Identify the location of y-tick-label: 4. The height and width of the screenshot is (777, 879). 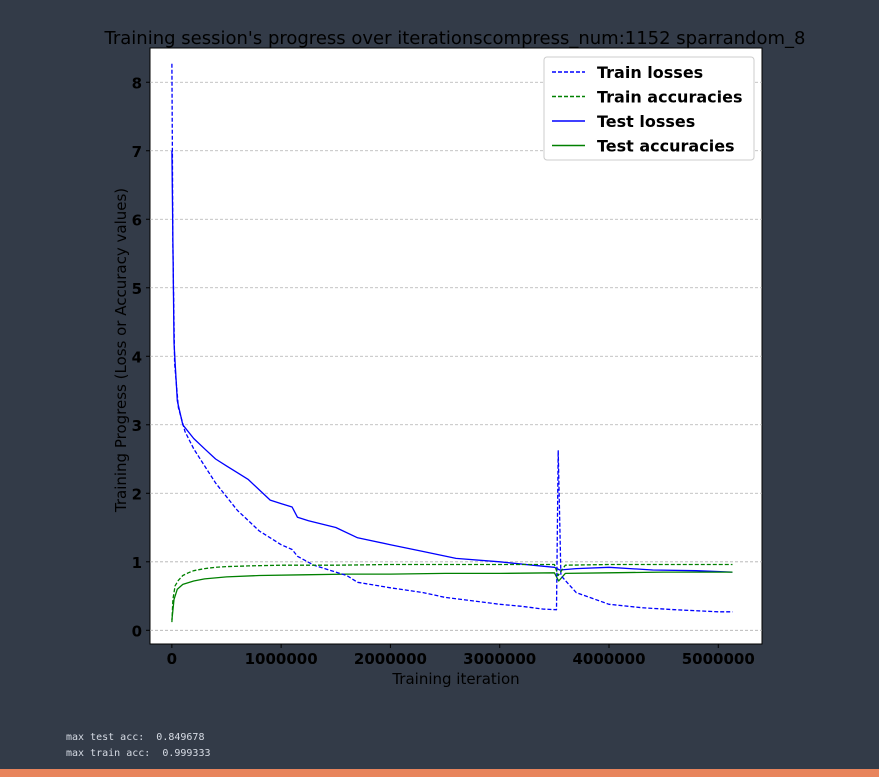
(137, 357).